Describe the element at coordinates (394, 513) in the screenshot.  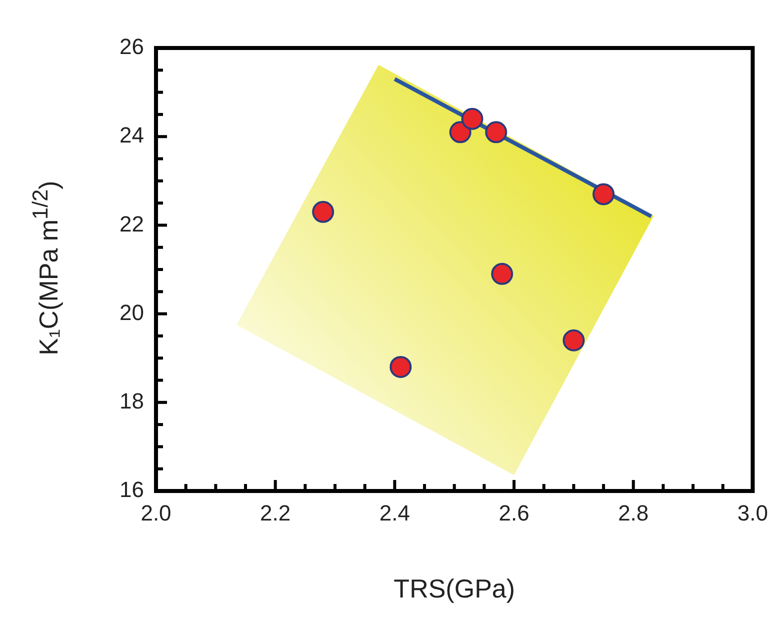
I see `x-tick-label: 2.4` at that location.